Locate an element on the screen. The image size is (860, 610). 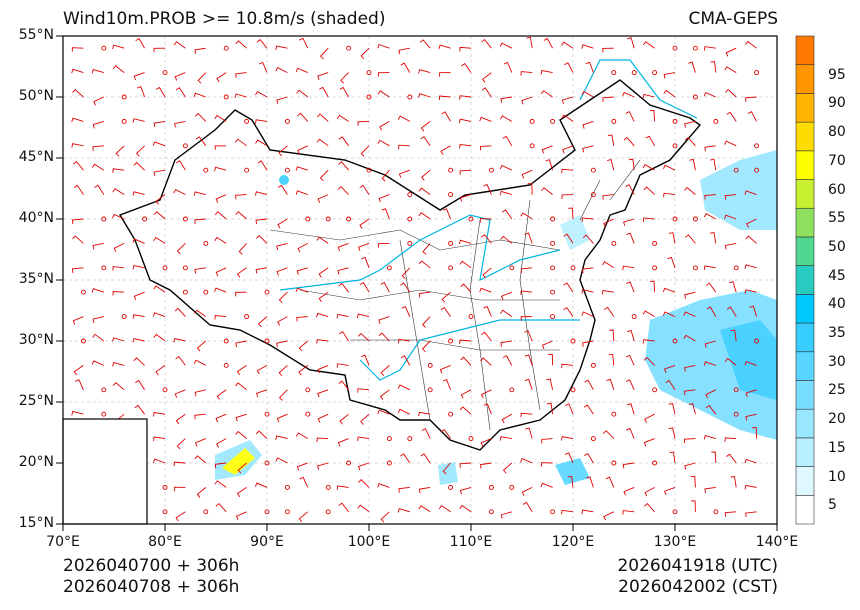
lon-label: 100°E is located at coordinates (369, 542).